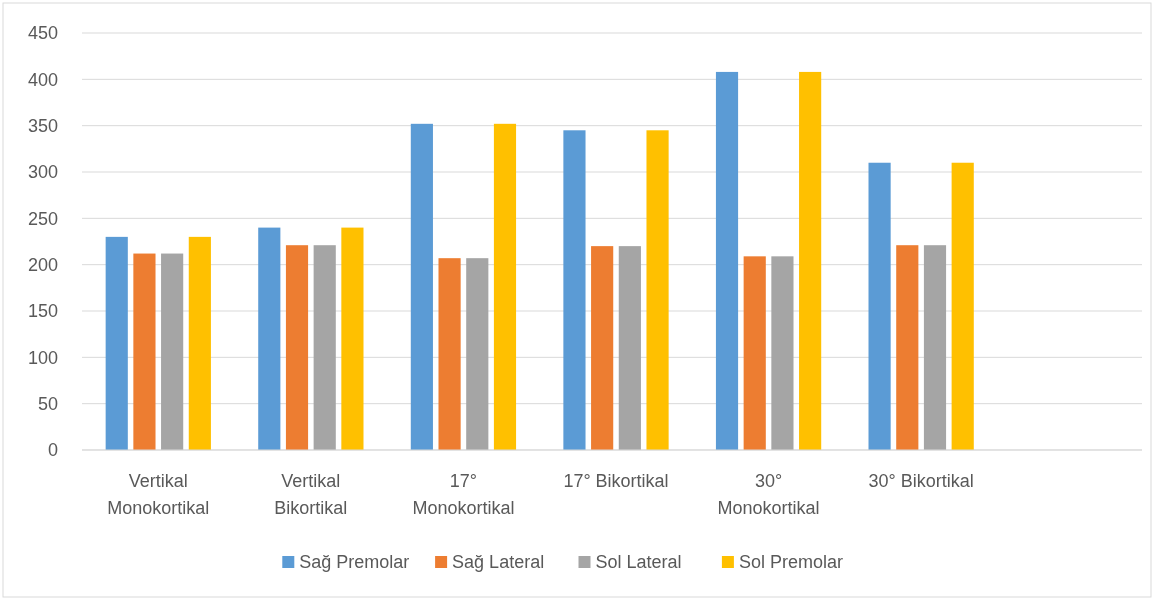 Image resolution: width=1157 pixels, height=603 pixels. Describe the element at coordinates (42, 33) in the screenshot. I see `y-tick-label: 450` at that location.